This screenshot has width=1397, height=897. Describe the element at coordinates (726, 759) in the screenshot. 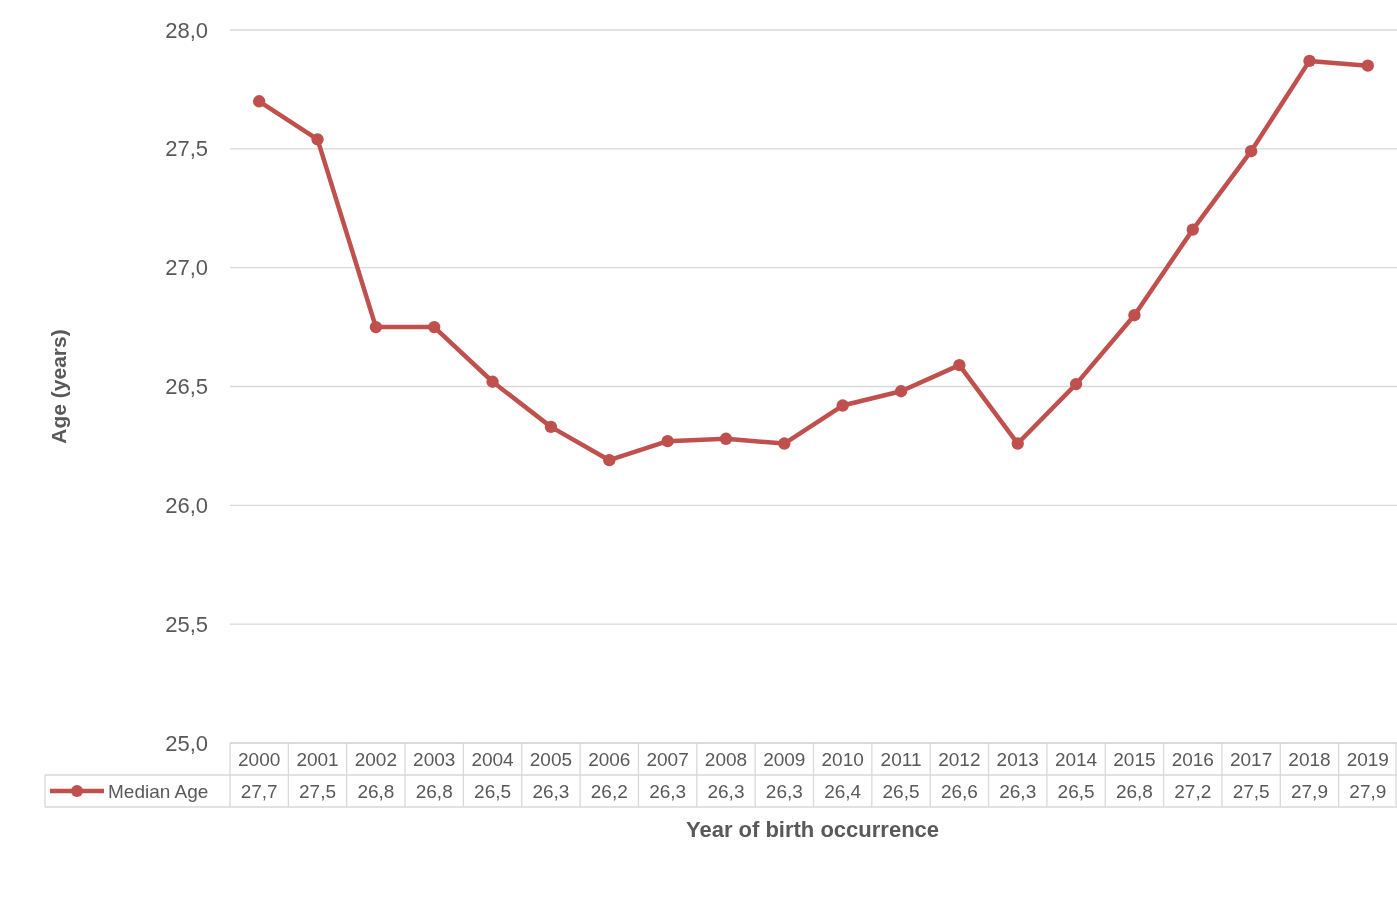

I see `x-tick-label: 2008` at that location.